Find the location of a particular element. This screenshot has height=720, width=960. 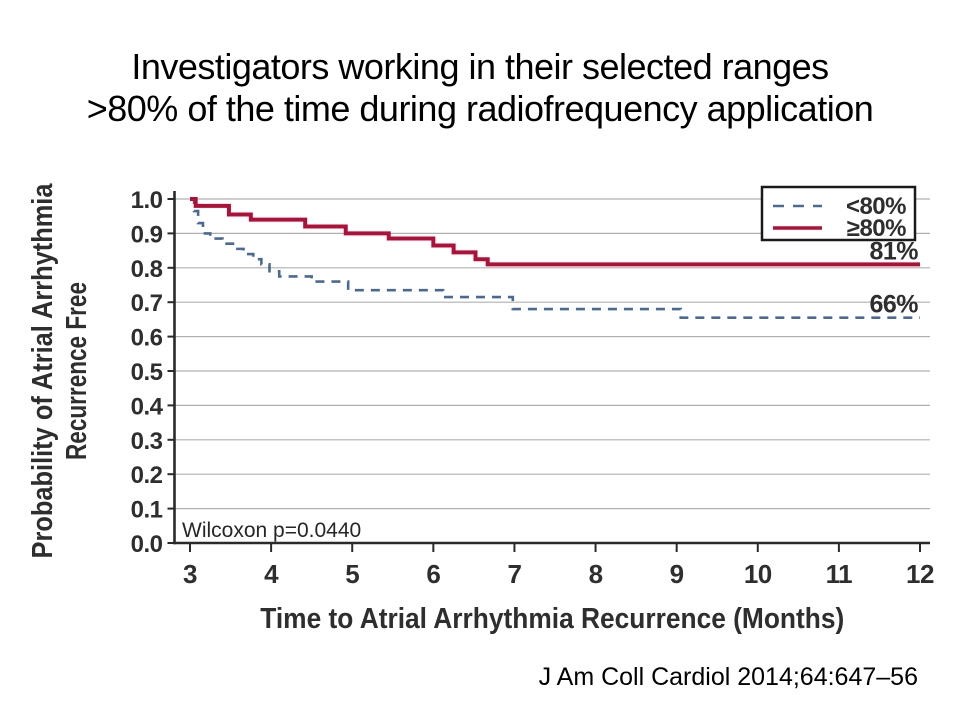

y-tick-label: 0.8 is located at coordinates (147, 269).